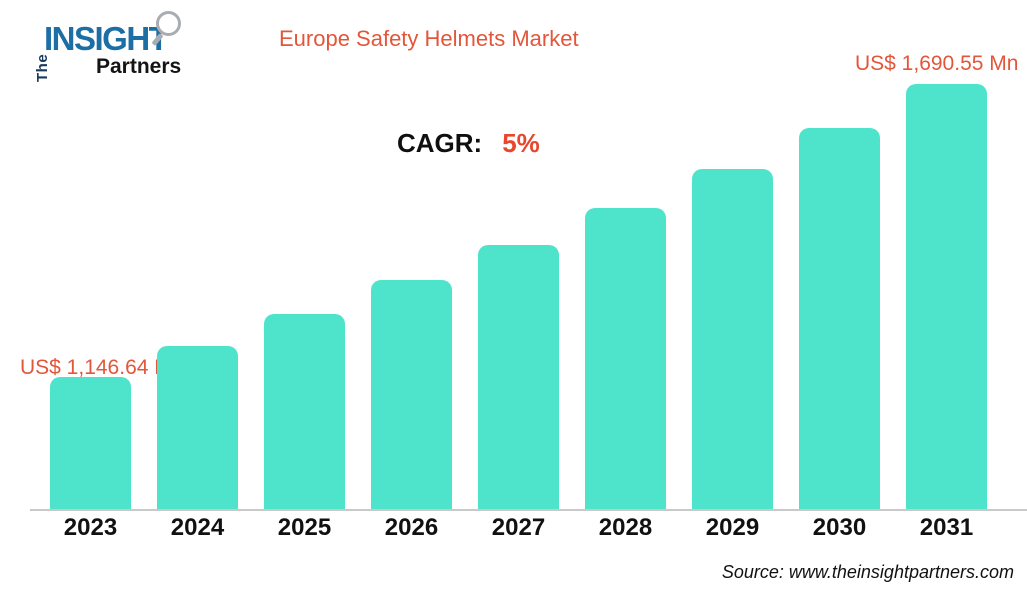  What do you see at coordinates (839, 527) in the screenshot?
I see `x-tick-2030: 2030` at bounding box center [839, 527].